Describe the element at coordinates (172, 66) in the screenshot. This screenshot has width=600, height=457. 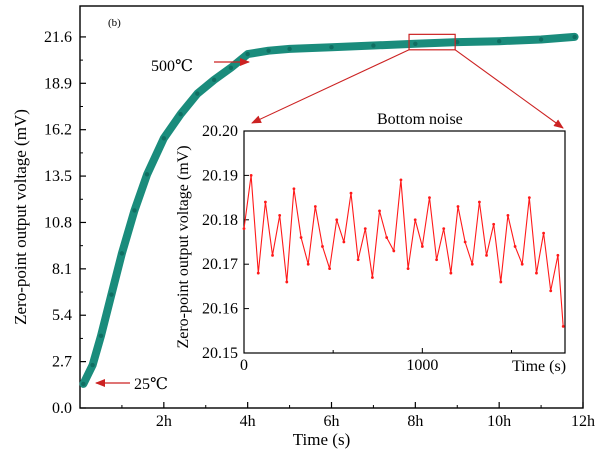
I see `high-temp-label: 500℃` at that location.